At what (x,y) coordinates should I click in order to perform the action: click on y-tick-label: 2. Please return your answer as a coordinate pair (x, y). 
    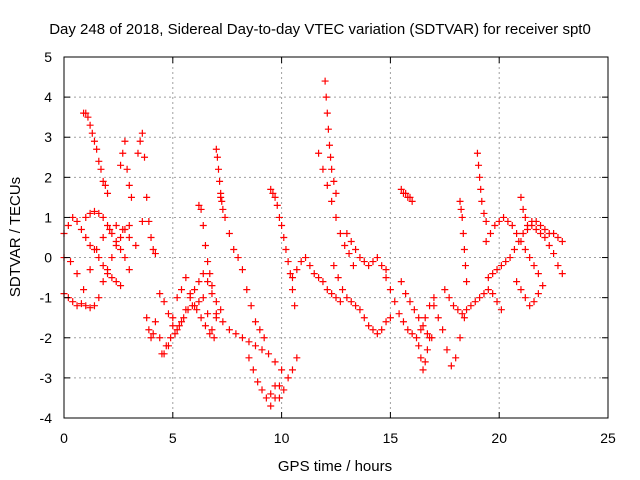
    Looking at the image, I should click on (48, 177).